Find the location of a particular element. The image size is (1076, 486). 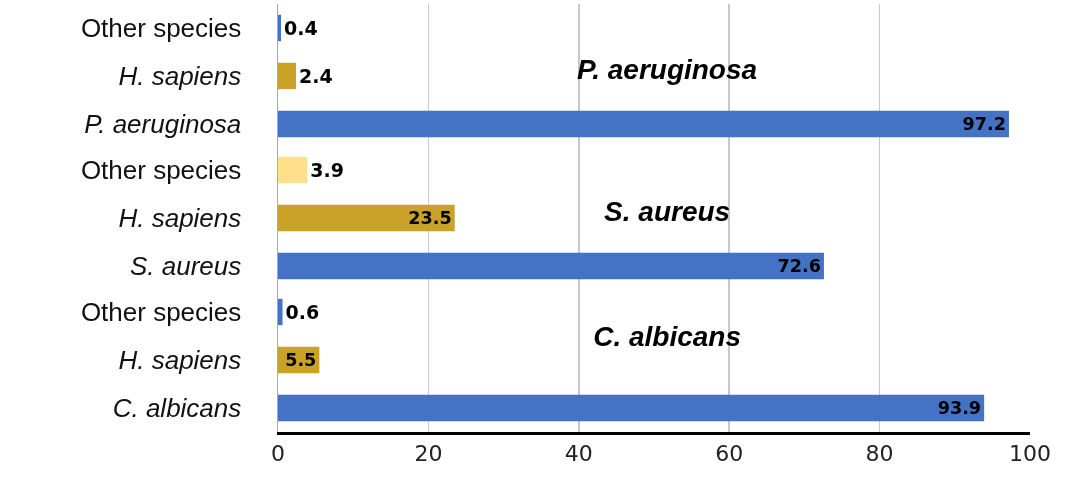

data-label: 3.9 is located at coordinates (327, 170).